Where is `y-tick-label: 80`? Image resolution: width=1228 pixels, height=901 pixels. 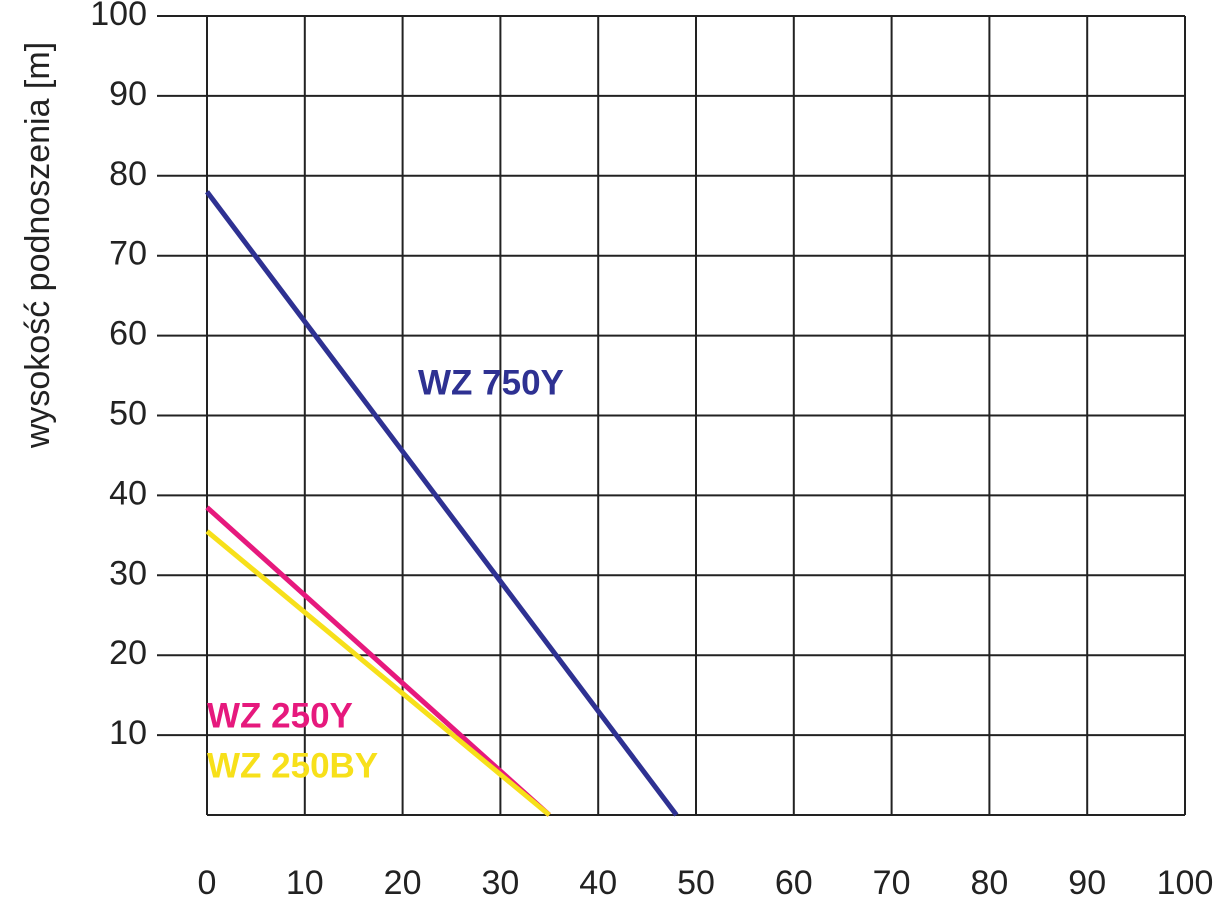
y-tick-label: 80 is located at coordinates (128, 174).